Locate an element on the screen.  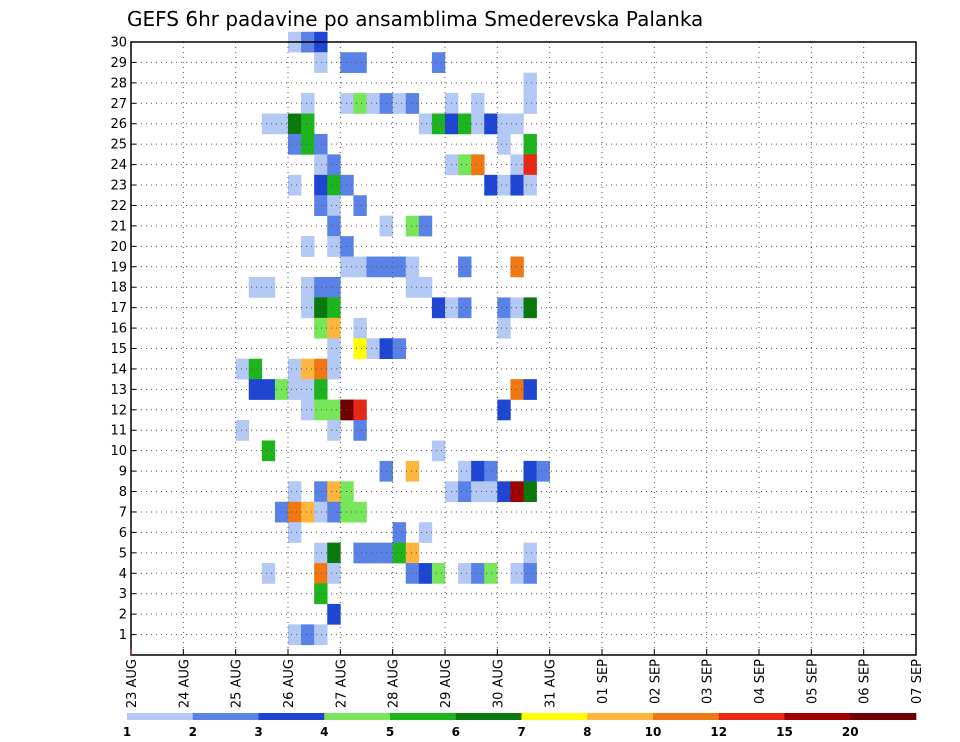
colorbar-label: 2 is located at coordinates (193, 732).